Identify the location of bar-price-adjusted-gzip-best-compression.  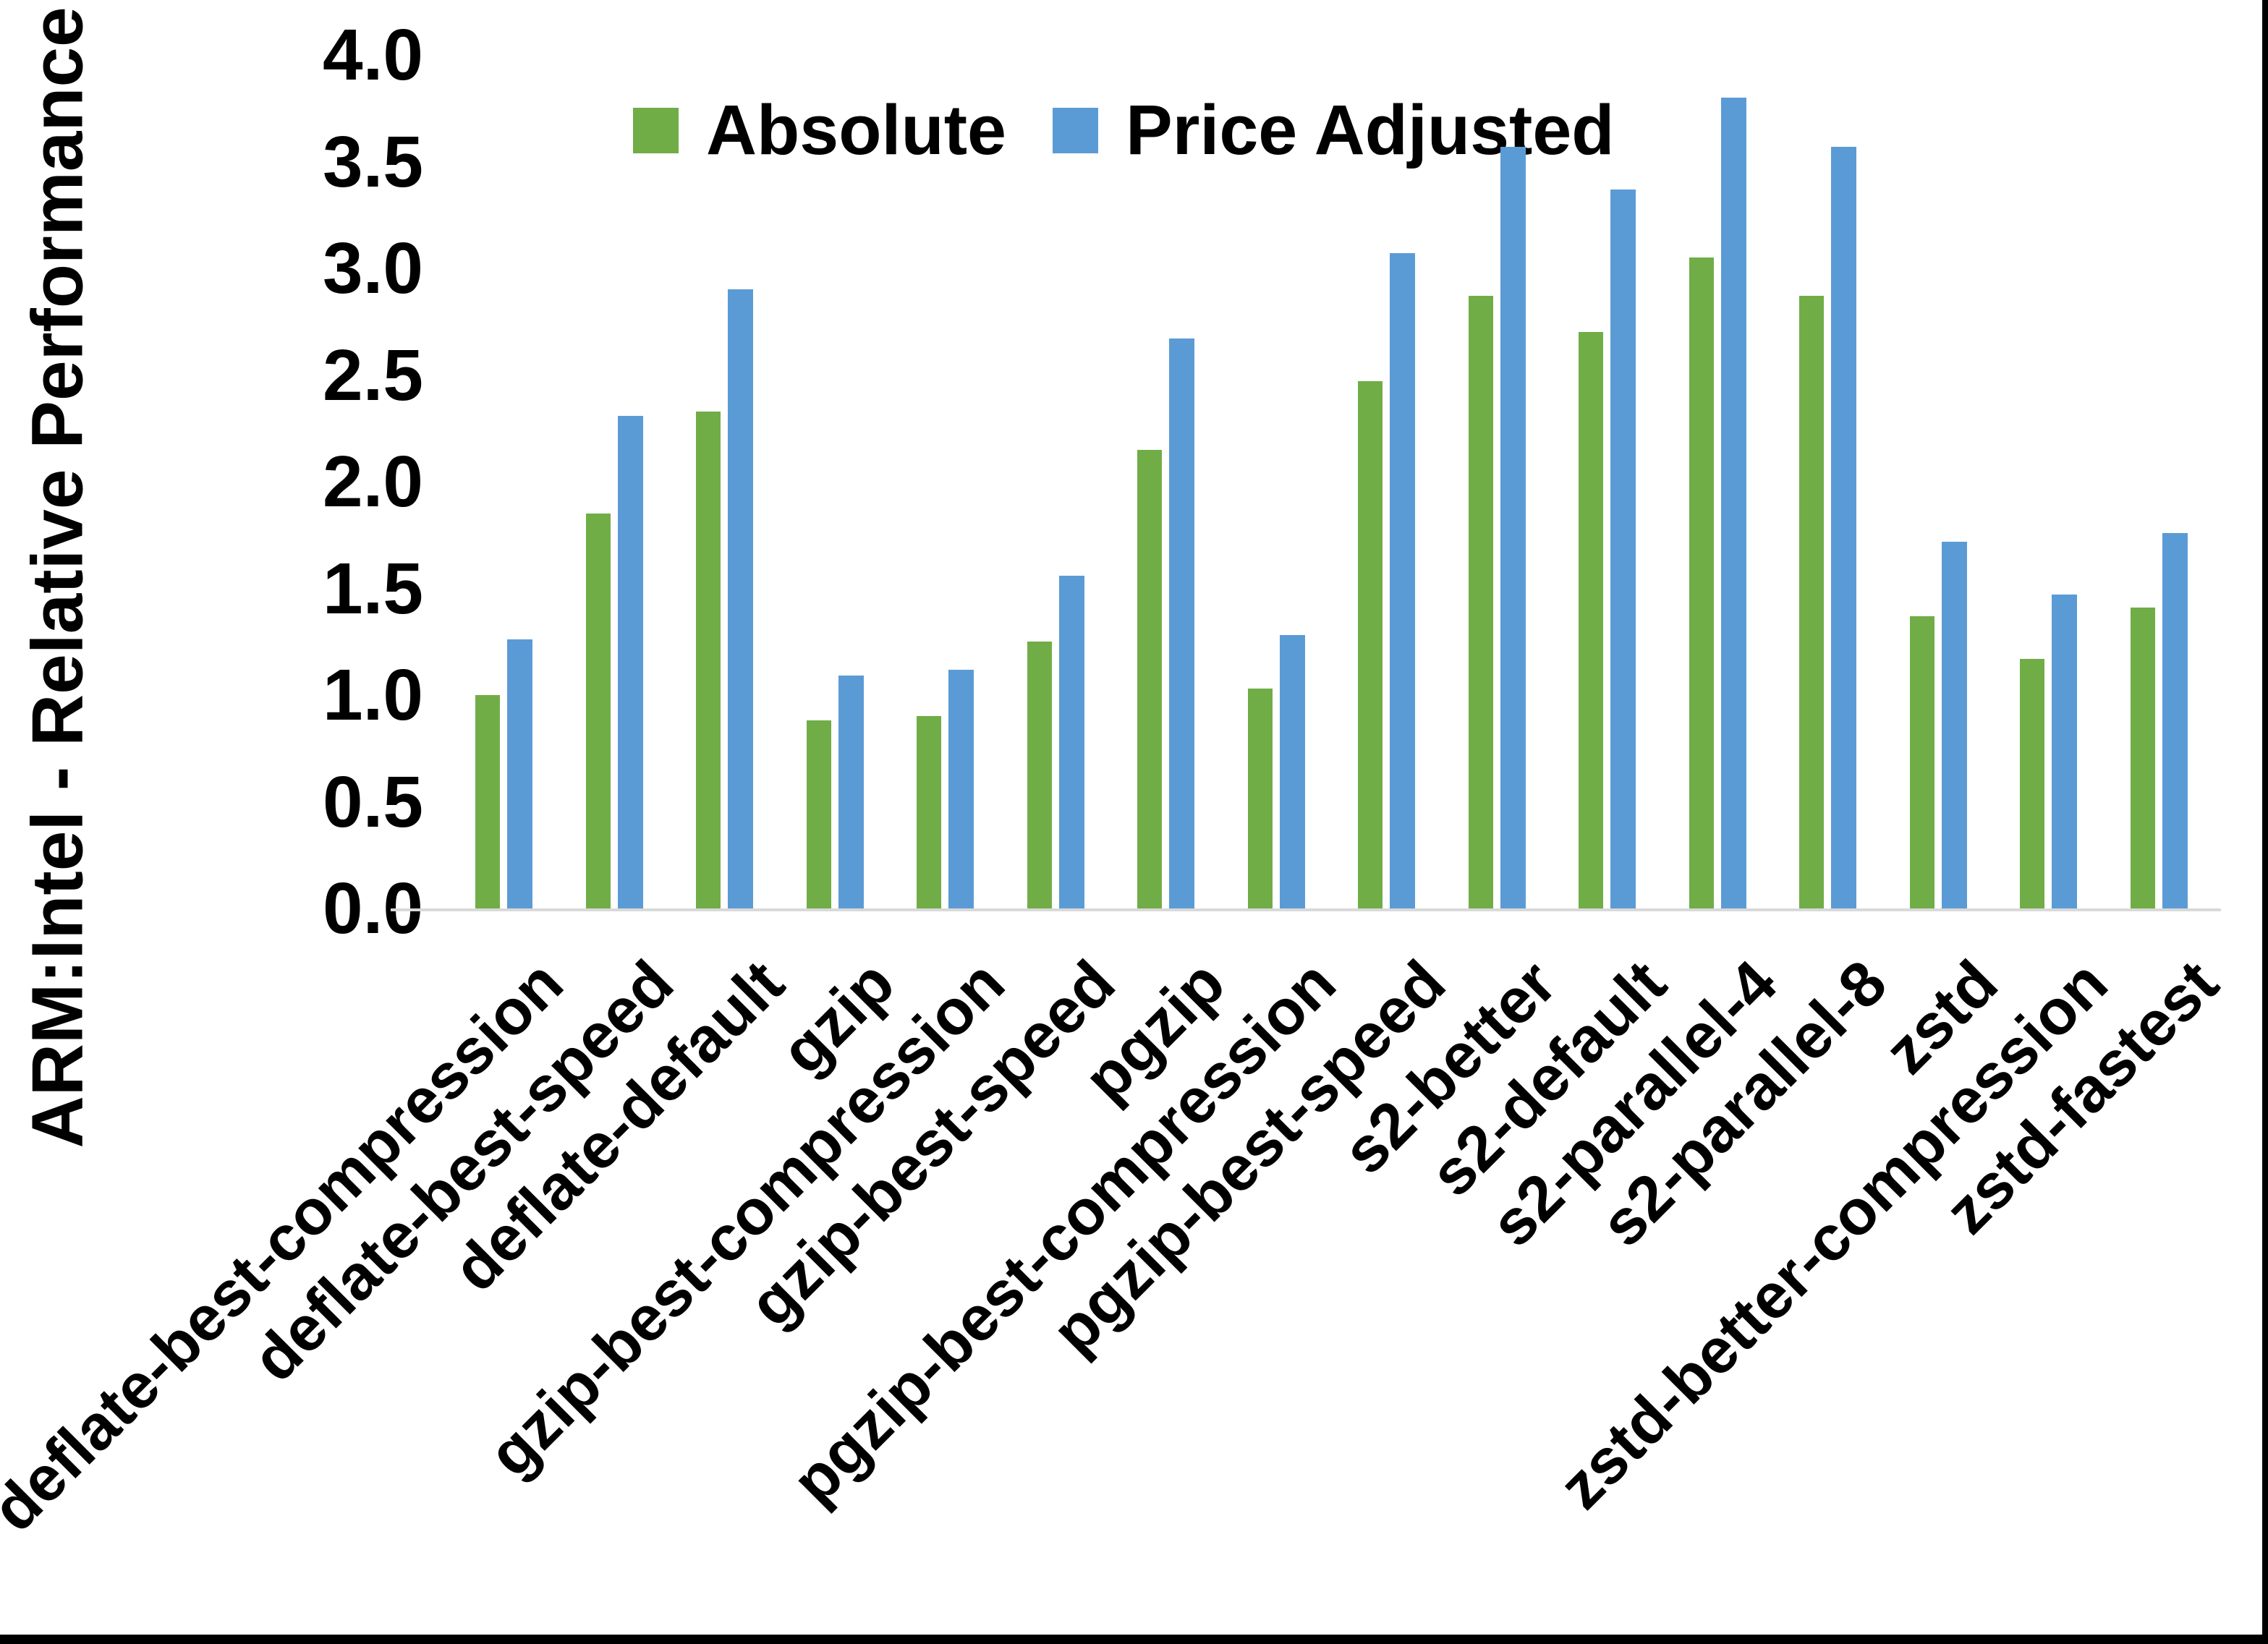
(961, 789).